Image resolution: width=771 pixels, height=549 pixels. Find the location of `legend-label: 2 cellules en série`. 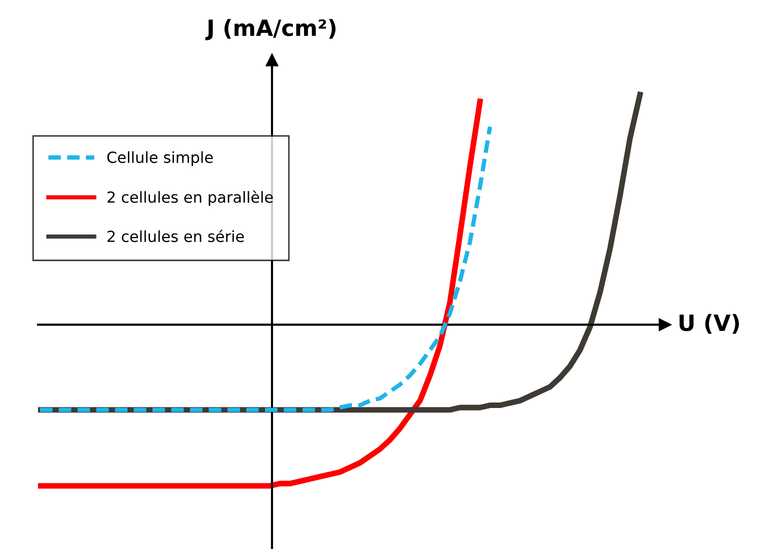

legend-label: 2 cellules en série is located at coordinates (176, 236).